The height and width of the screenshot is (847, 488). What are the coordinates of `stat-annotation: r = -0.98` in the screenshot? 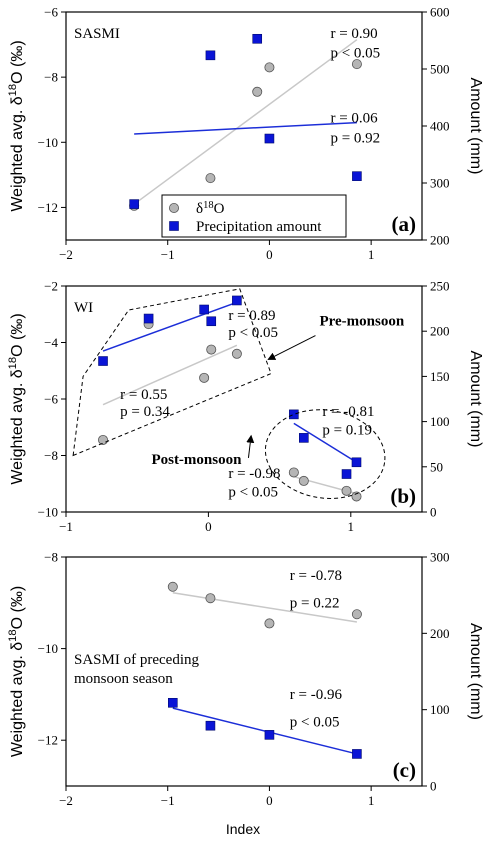 It's located at (254, 474).